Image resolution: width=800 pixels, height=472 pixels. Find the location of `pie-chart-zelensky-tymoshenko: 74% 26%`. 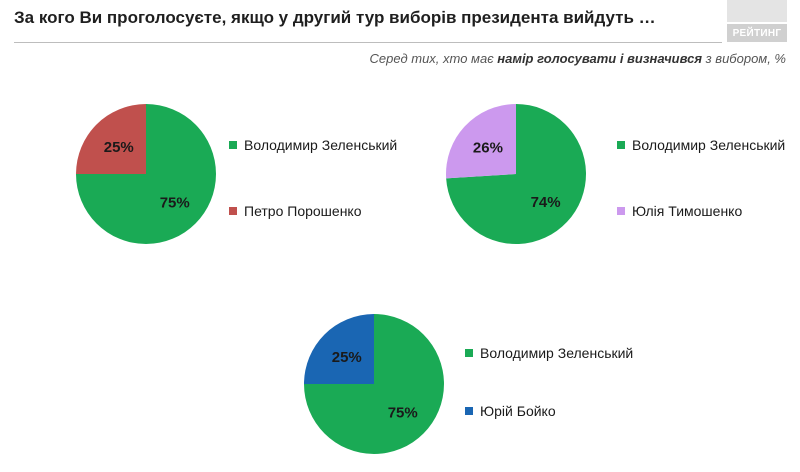

pie-chart-zelensky-tymoshenko: 74% 26% is located at coordinates (516, 174).